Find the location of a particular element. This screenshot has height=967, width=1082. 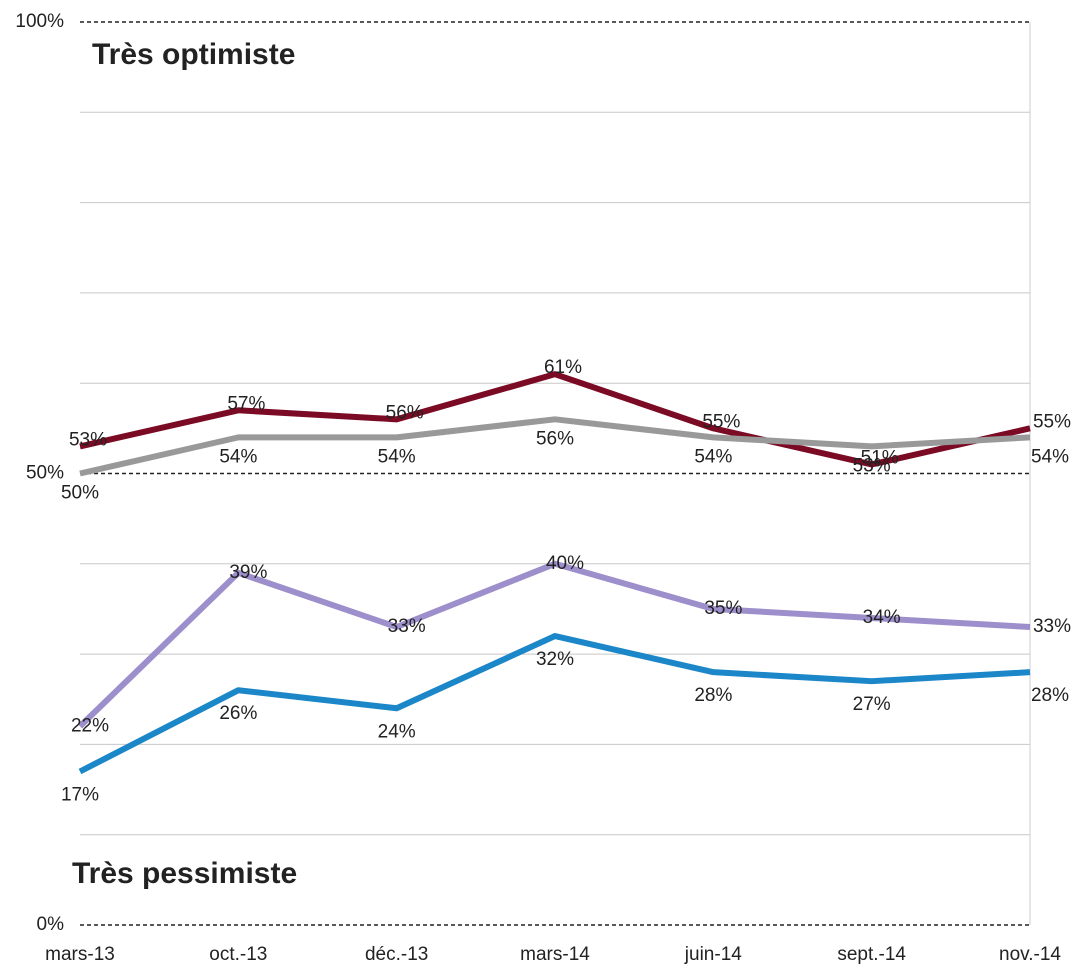

data-label: 22% is located at coordinates (90, 725).